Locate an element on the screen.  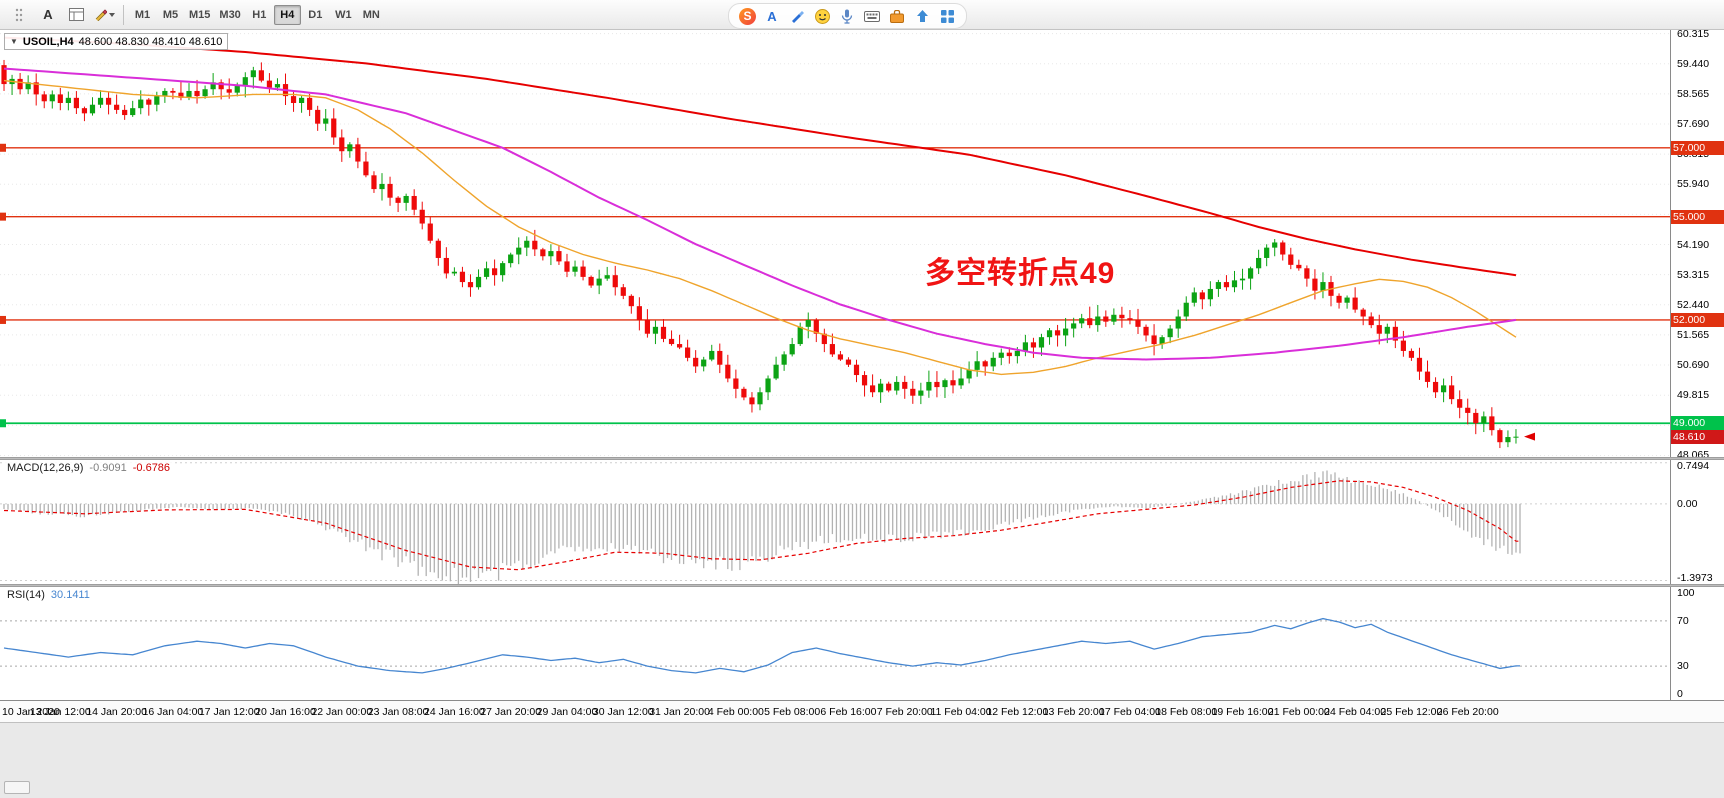
symbol-info-box: ▼ USOIL,H4 48.600 48.830 48.410 48.610 is located at coordinates (116, 41).